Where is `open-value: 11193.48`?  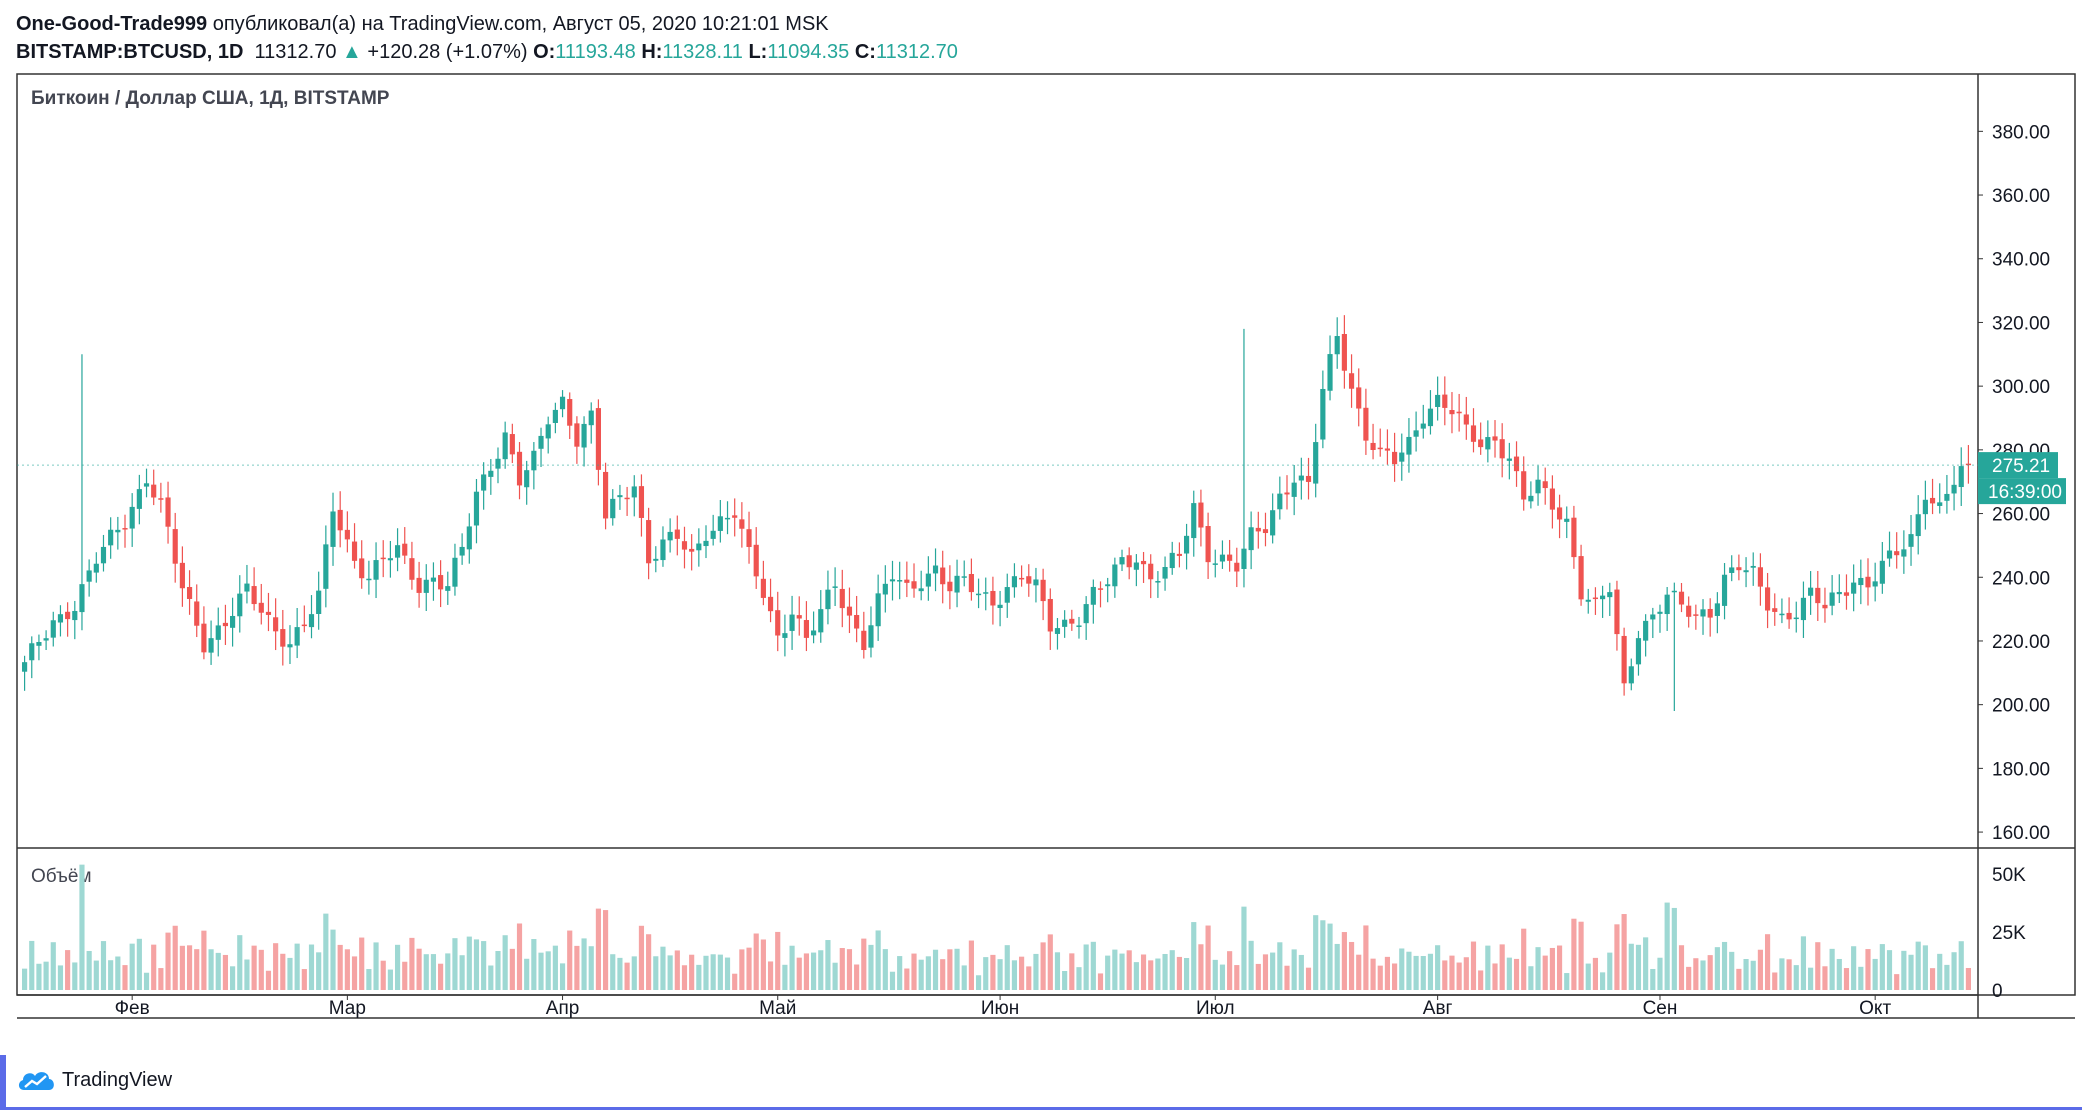
open-value: 11193.48 is located at coordinates (595, 52).